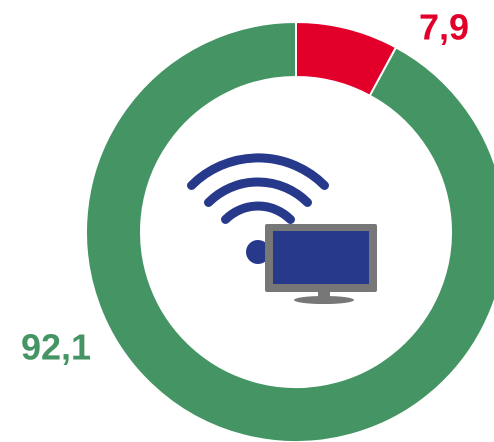  Describe the element at coordinates (282, 228) in the screenshot. I see `wifi-tv-icon` at that location.